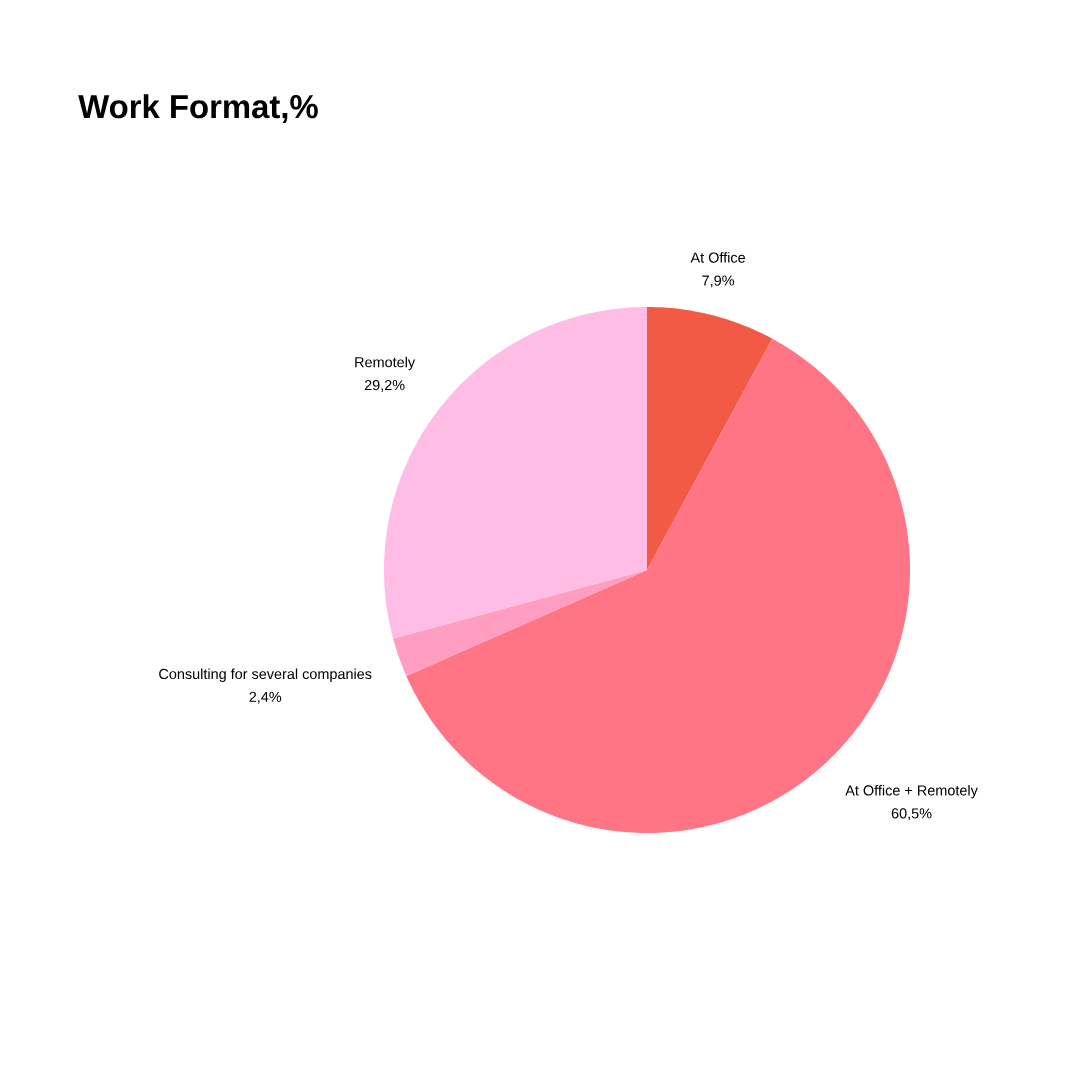 The width and height of the screenshot is (1080, 1080). I want to click on slice-label: Consulting for several companies, so click(265, 675).